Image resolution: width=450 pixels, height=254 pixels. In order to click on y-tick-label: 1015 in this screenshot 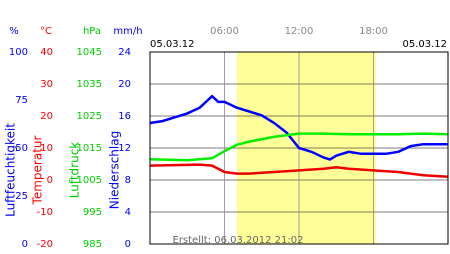, I will do `click(89, 148)`.